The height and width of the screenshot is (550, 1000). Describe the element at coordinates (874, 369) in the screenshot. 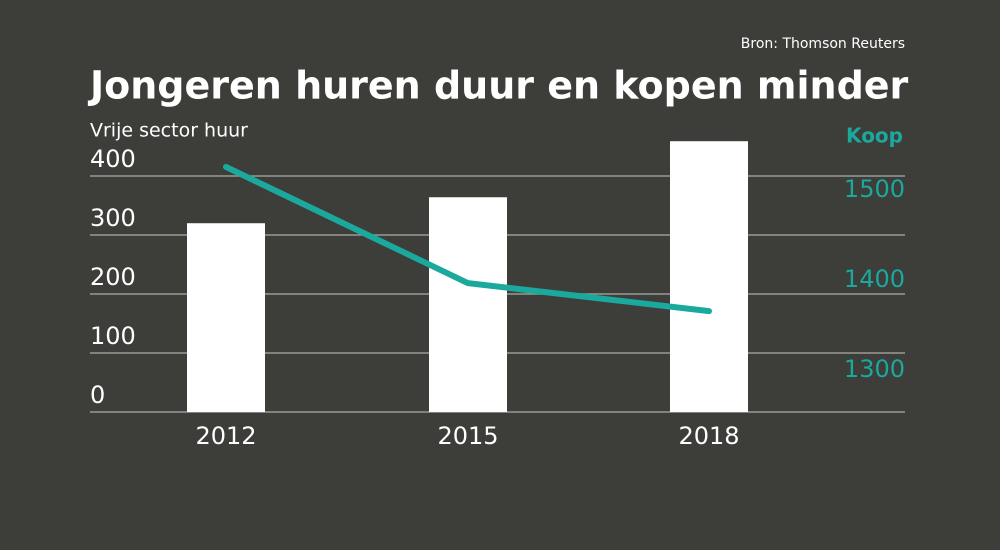

I see `y2-tick-label: 1300` at that location.